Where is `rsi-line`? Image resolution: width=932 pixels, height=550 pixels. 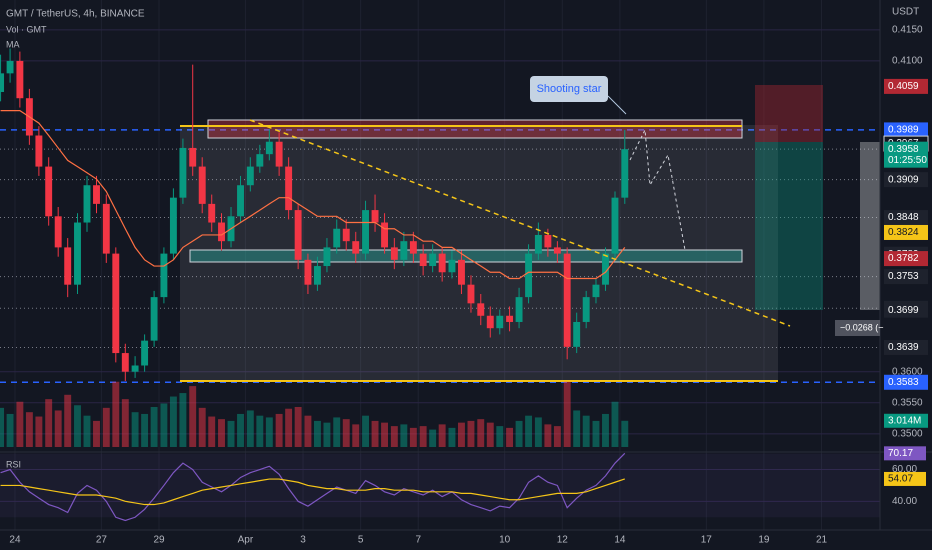 rsi-line is located at coordinates (313, 487).